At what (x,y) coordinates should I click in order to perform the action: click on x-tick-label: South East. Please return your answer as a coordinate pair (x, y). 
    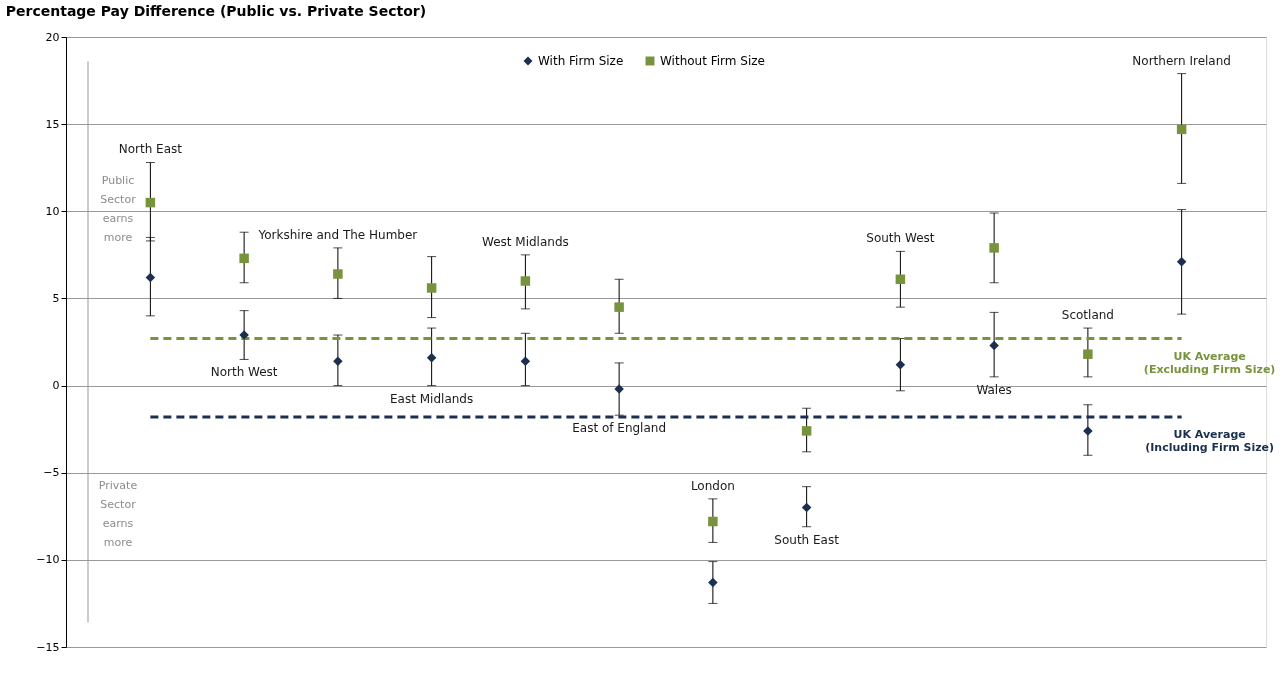
    Looking at the image, I should click on (807, 539).